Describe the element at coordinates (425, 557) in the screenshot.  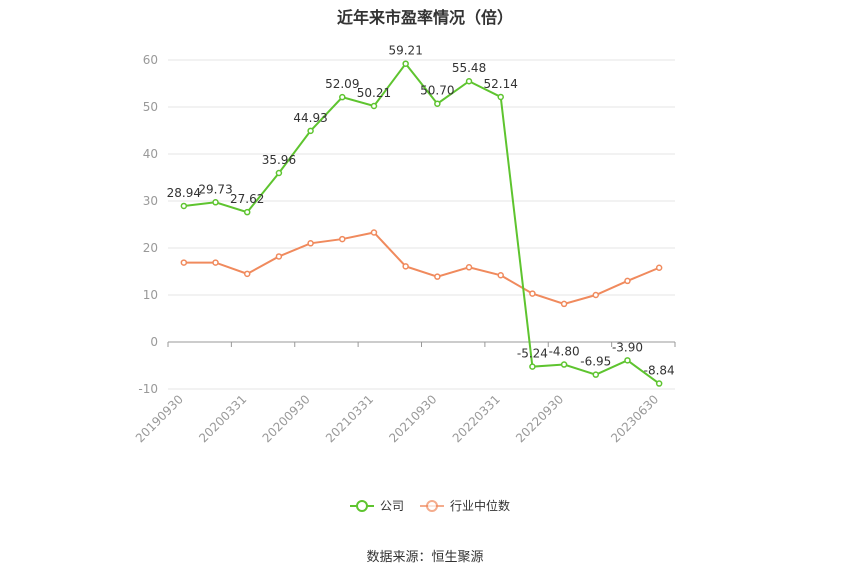
I see `data-source: 数据来源：恒生聚源` at that location.